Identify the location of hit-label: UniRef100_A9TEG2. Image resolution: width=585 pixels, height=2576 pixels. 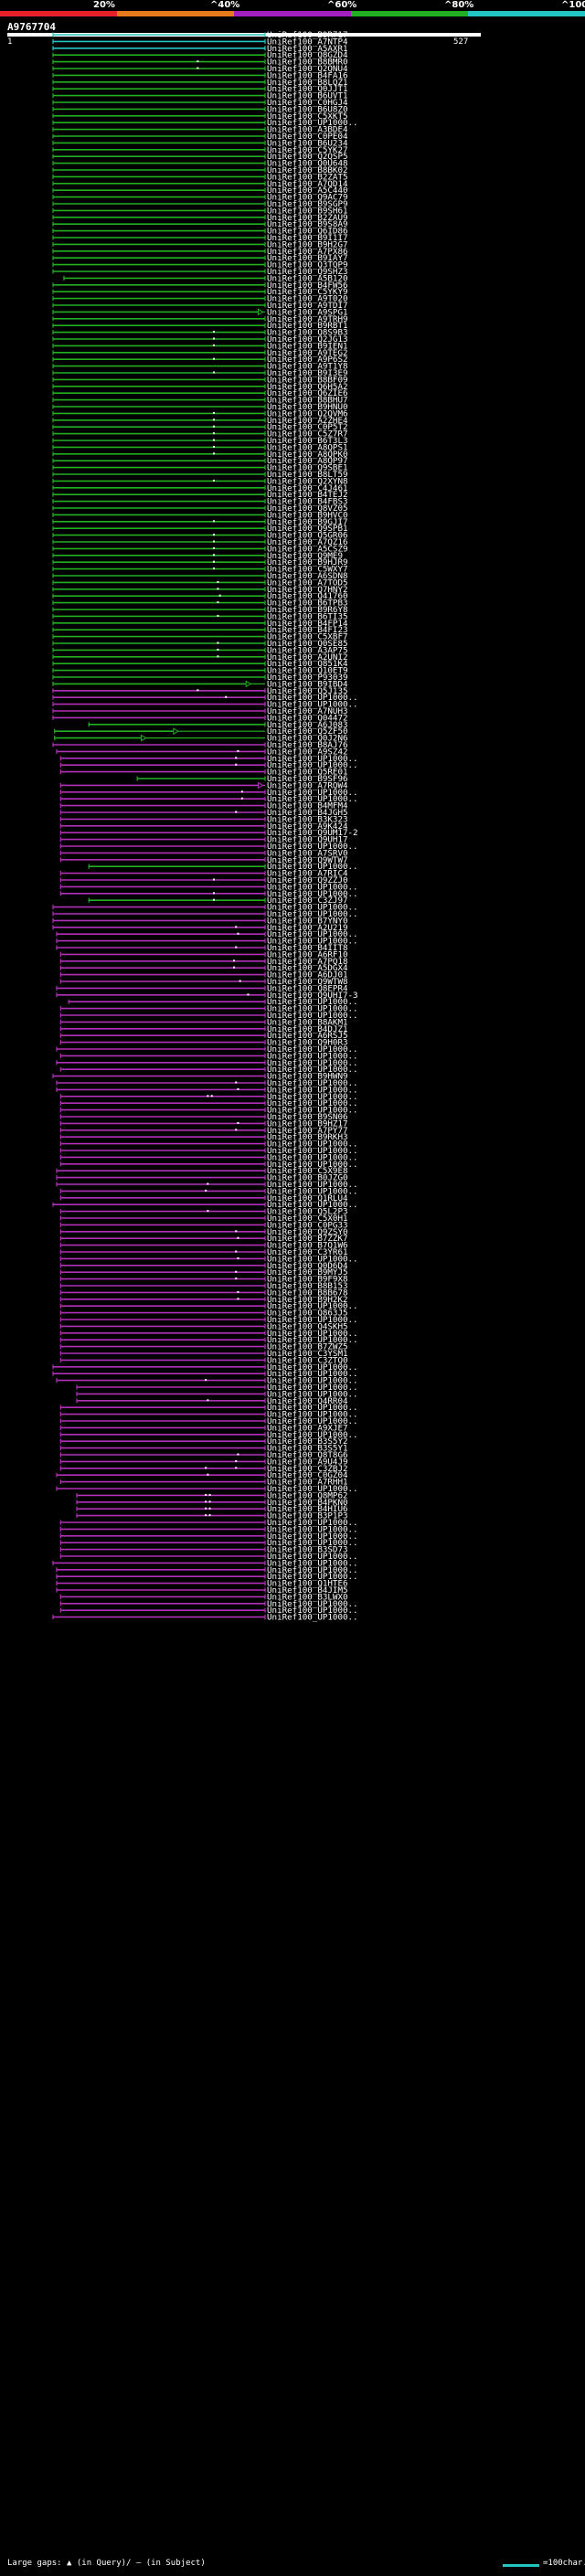
(308, 353).